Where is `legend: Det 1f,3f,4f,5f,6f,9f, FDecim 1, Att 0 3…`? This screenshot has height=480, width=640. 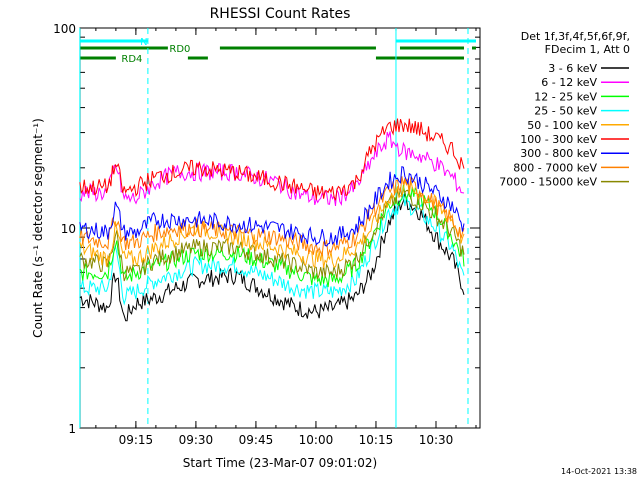
legend: Det 1f,3f,4f,5f,6f,9f, FDecim 1, Att 0 3… is located at coordinates (564, 109).